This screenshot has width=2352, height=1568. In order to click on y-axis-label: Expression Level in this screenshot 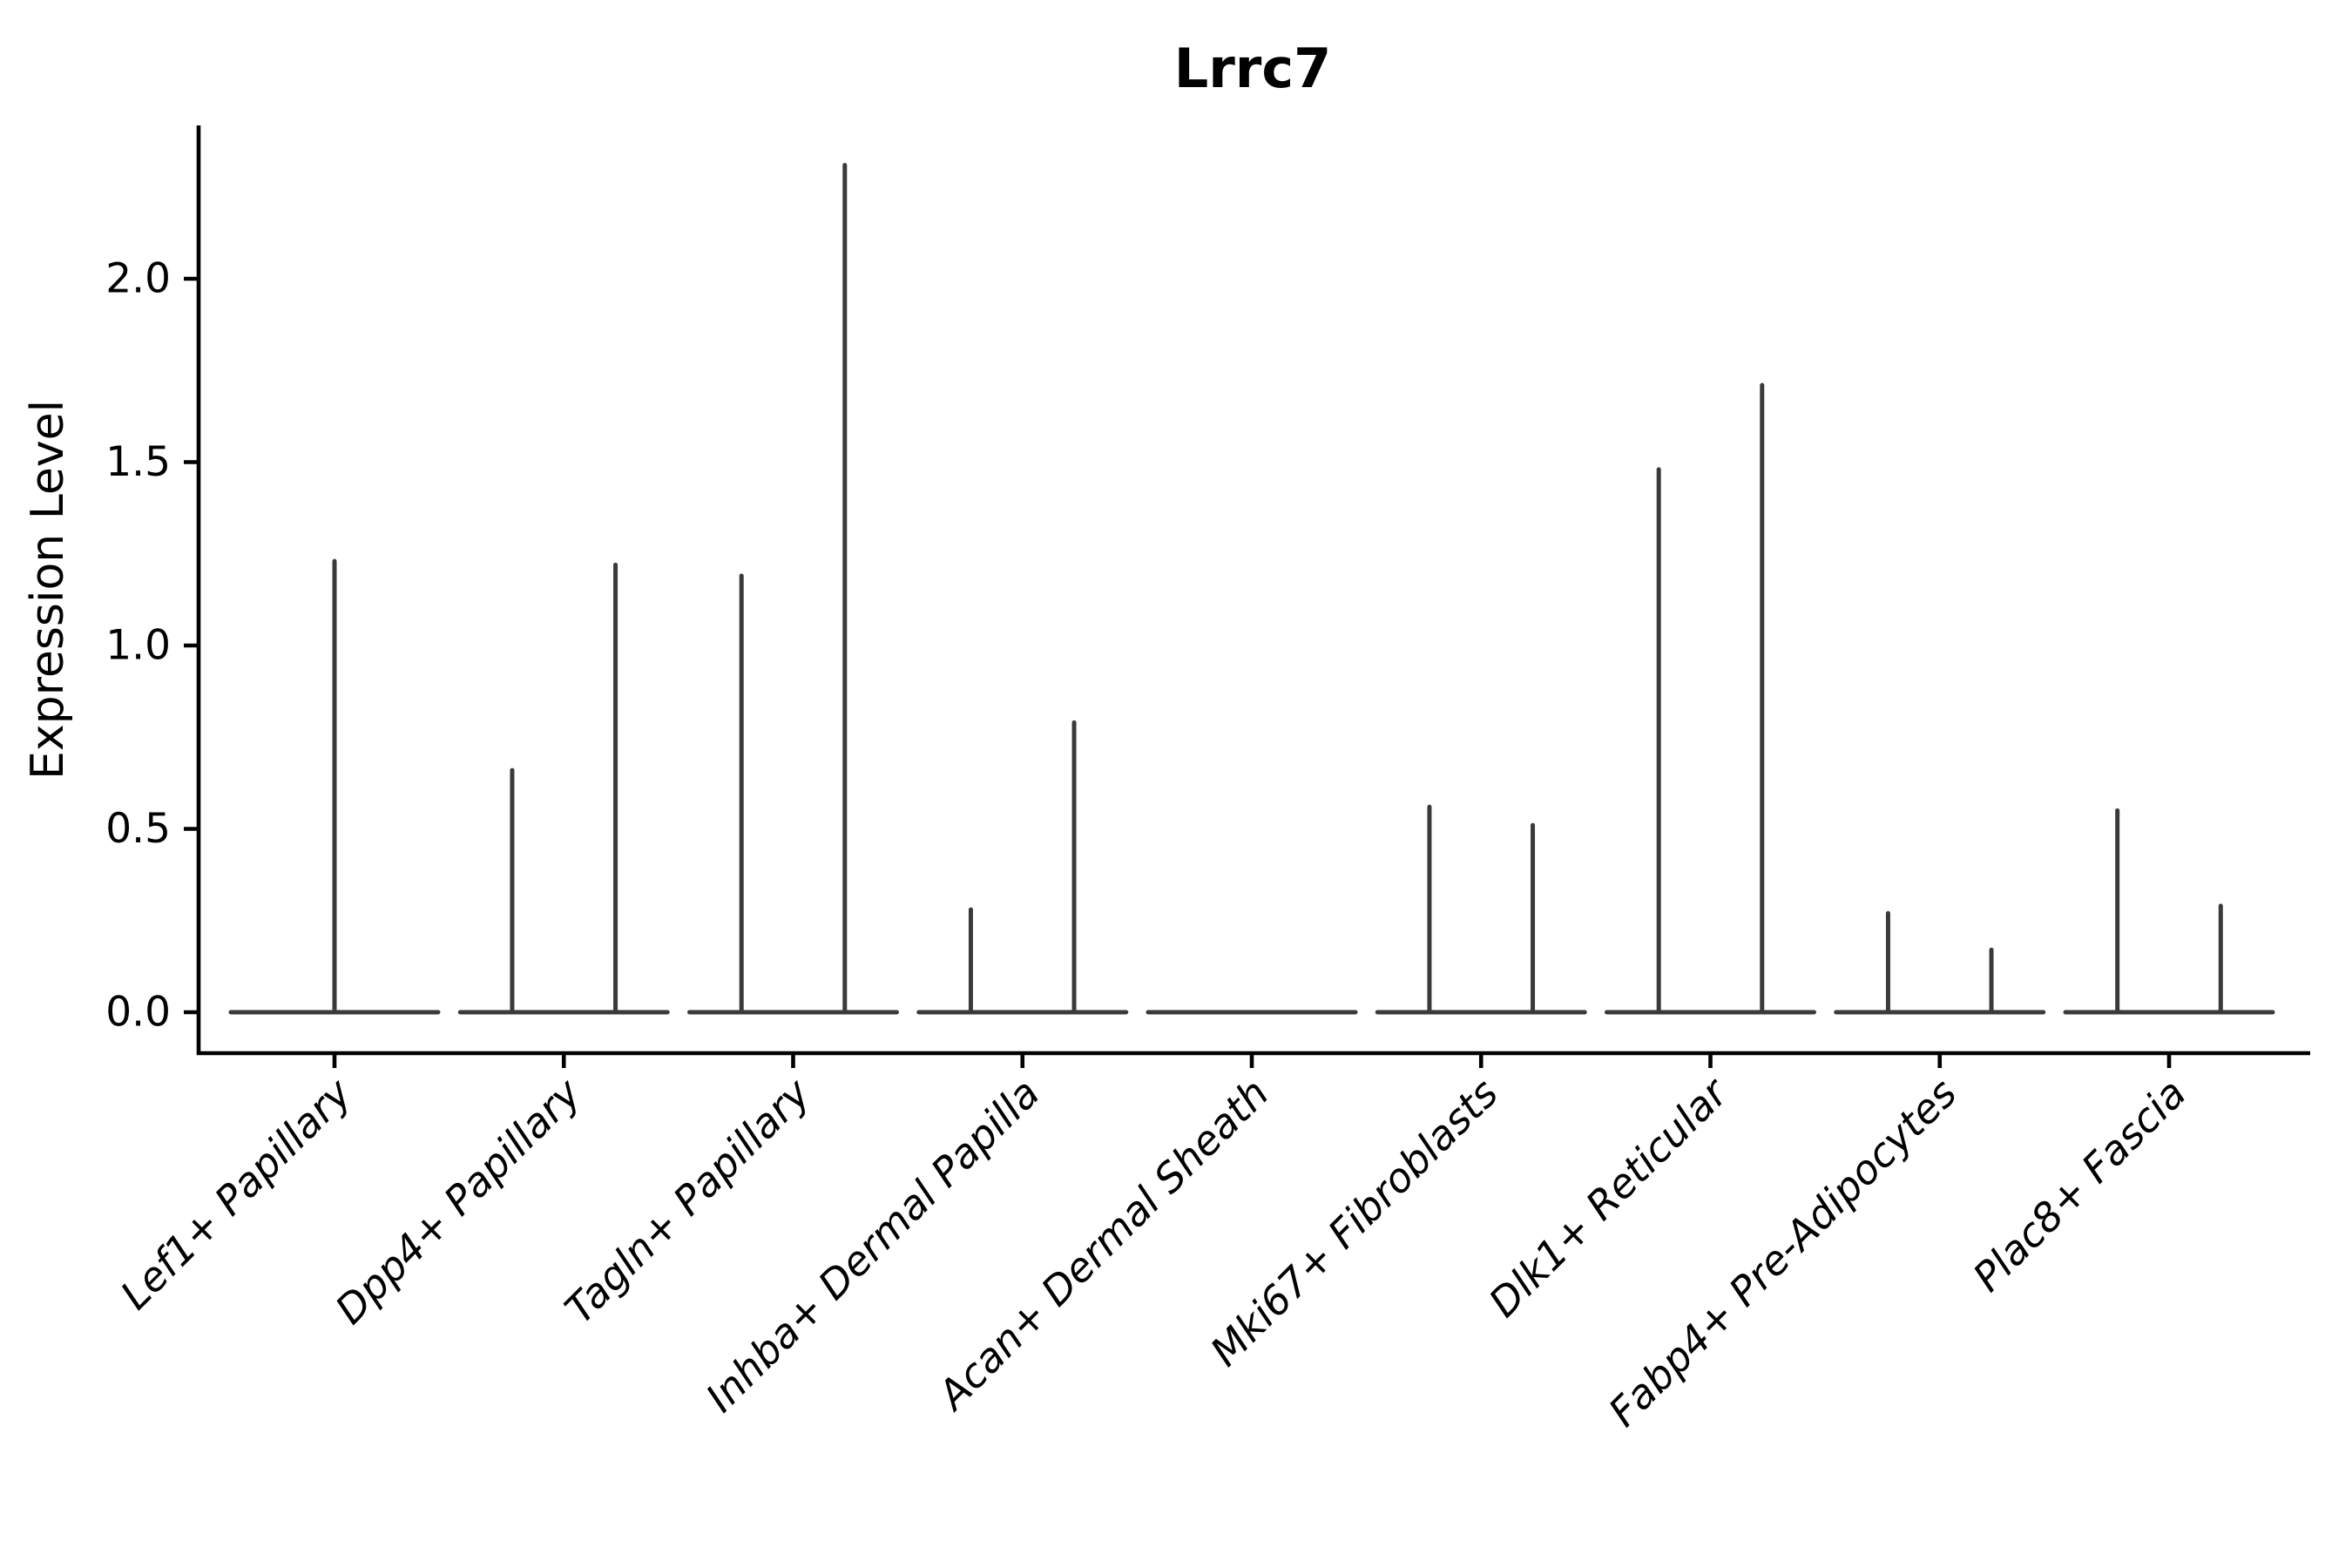, I will do `click(48, 590)`.